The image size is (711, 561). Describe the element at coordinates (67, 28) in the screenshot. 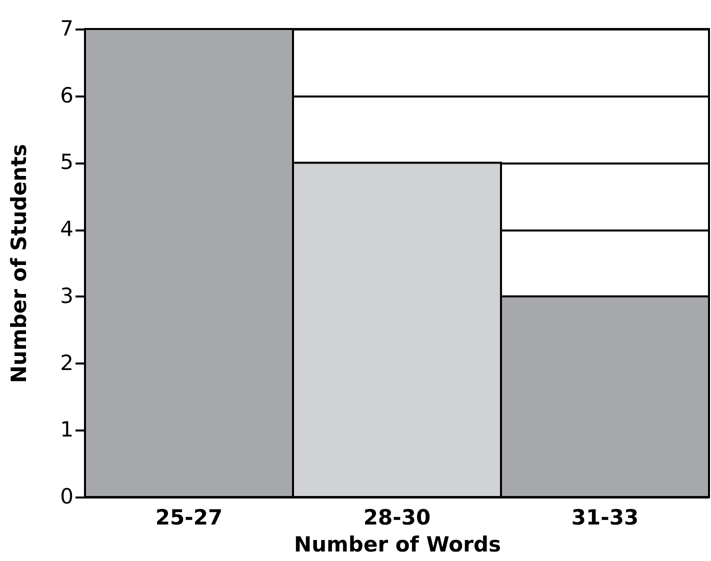

I see `y-tick-label: 7` at that location.